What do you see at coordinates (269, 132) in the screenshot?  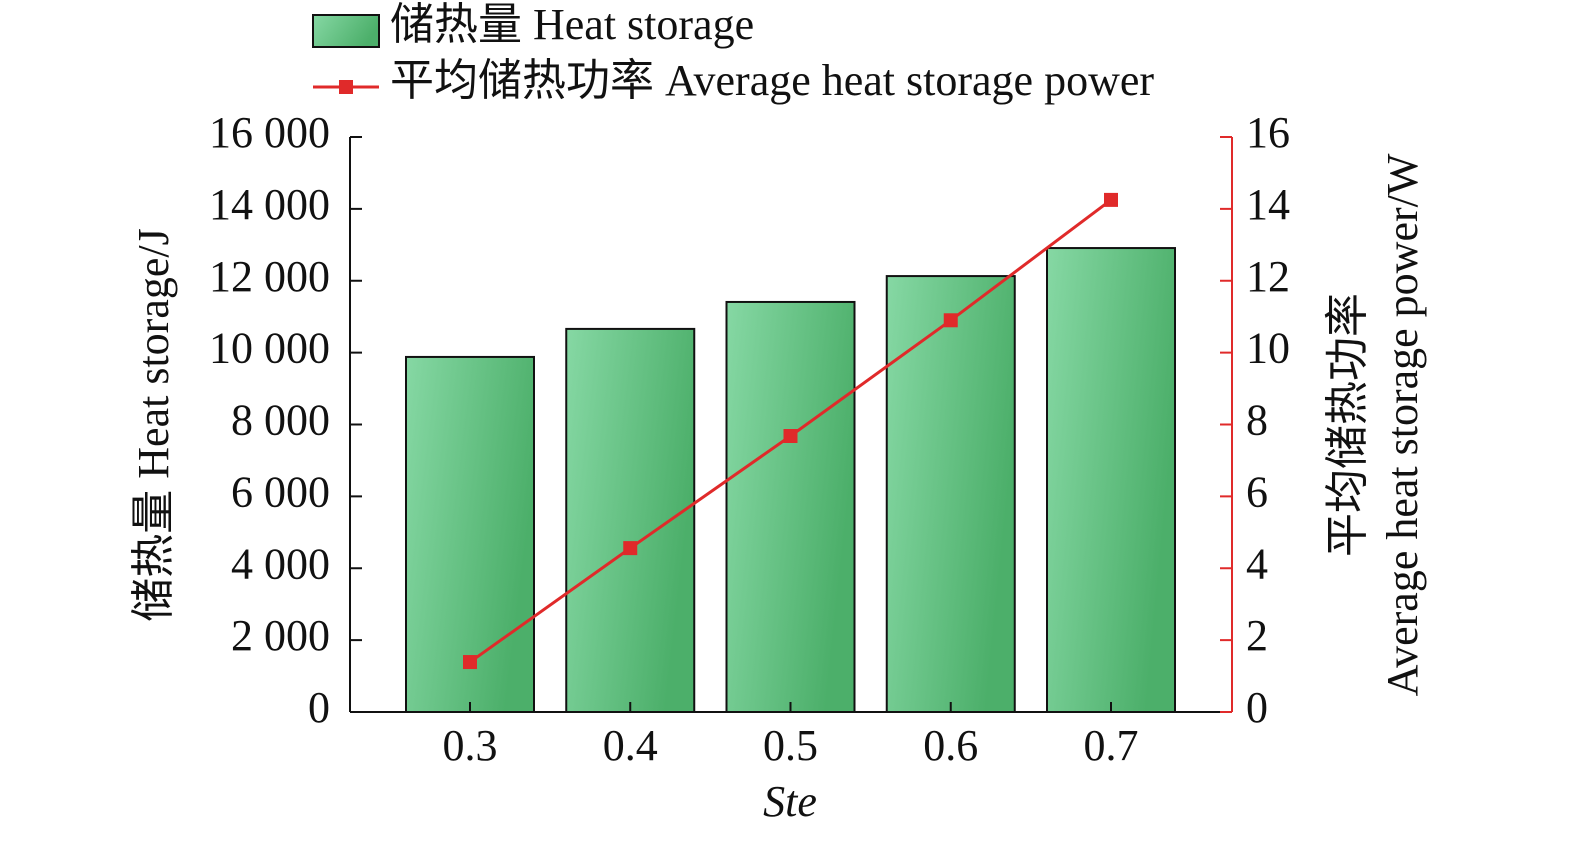 I see `y-tick-label: 16 000` at bounding box center [269, 132].